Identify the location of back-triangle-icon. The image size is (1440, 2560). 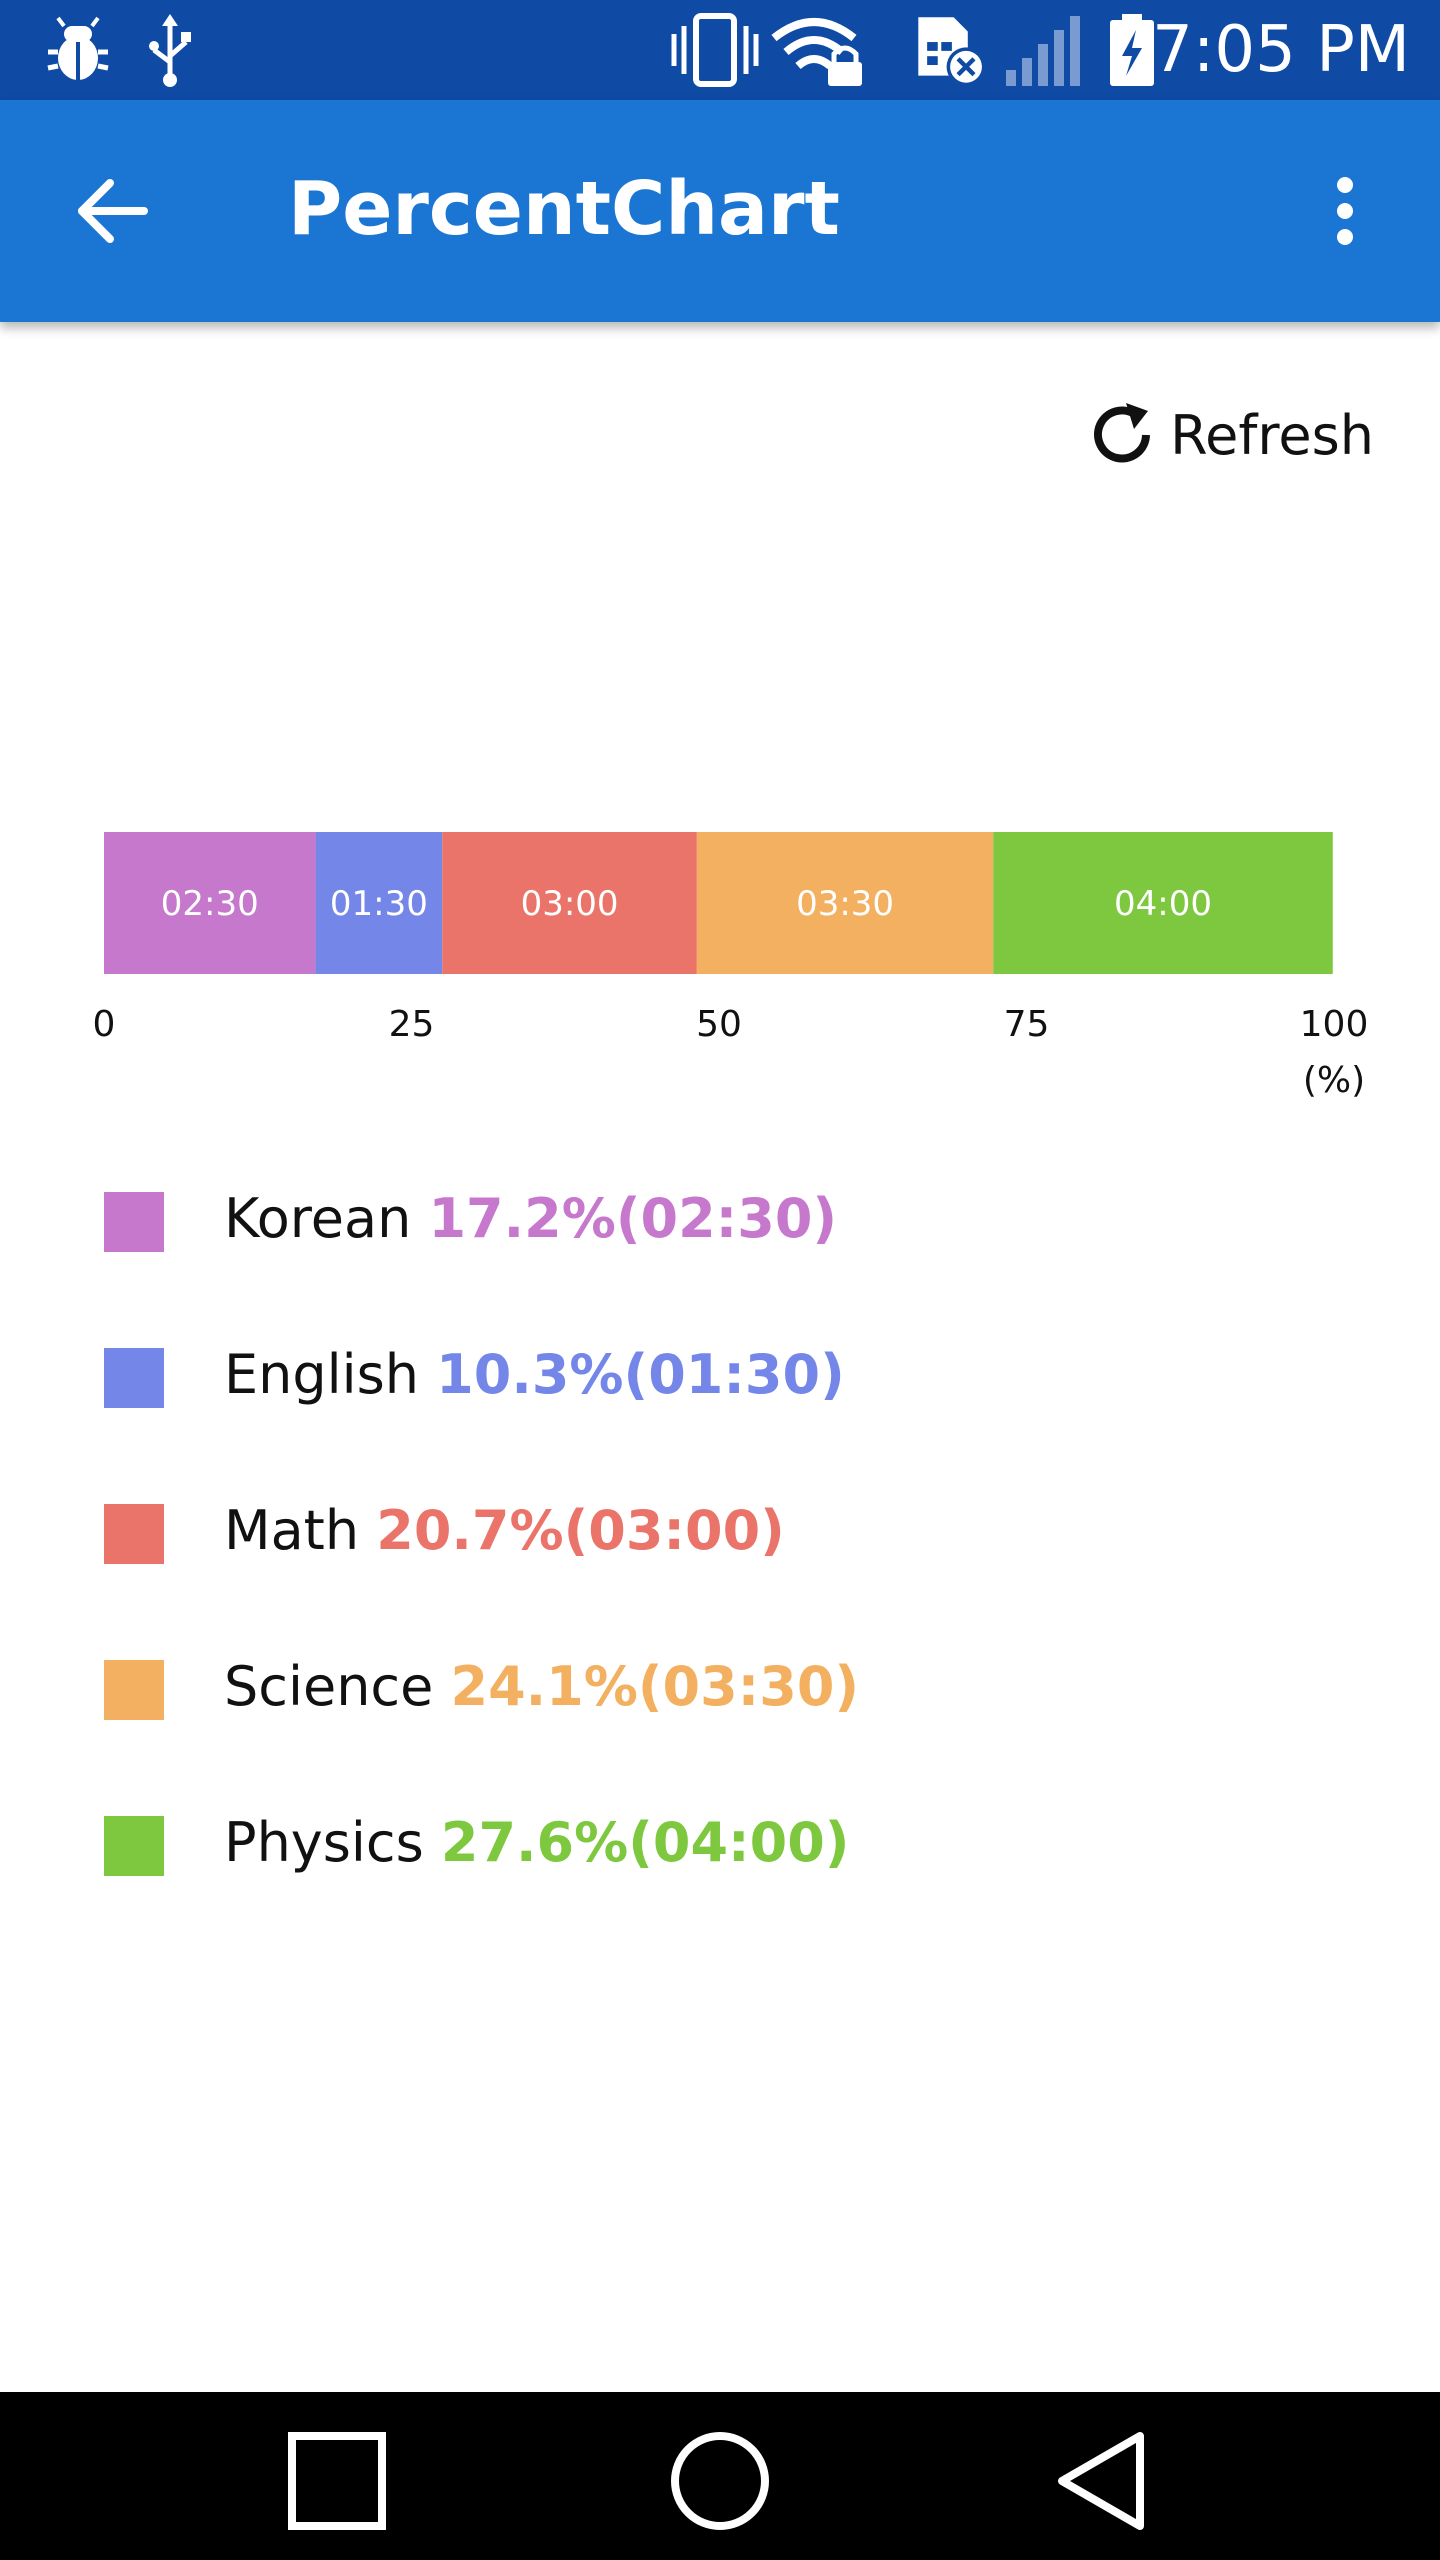
(1101, 2481).